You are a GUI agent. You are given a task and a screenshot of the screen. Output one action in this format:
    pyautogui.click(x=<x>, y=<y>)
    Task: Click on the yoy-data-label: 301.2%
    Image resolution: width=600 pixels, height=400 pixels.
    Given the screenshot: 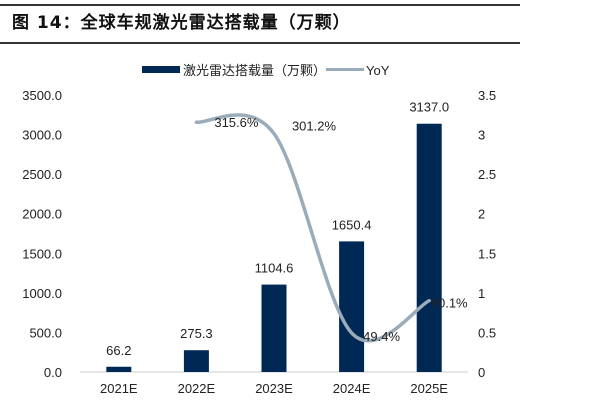 What is the action you would take?
    pyautogui.click(x=314, y=126)
    